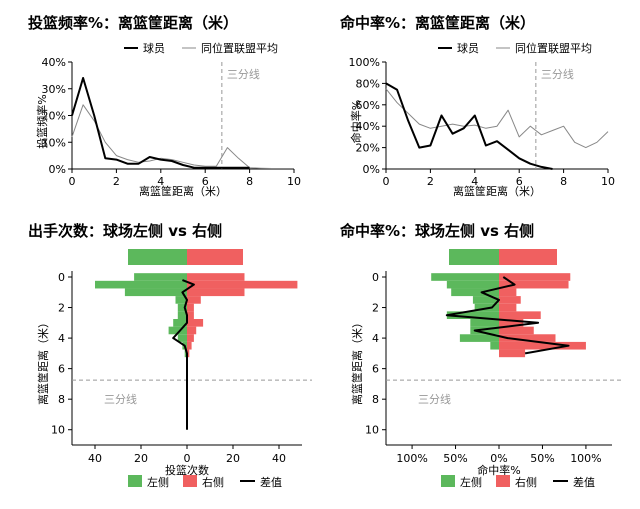  What do you see at coordinates (553, 48) in the screenshot?
I see `fgpct-legend-league-label: 同位置联盟平均` at bounding box center [553, 48].